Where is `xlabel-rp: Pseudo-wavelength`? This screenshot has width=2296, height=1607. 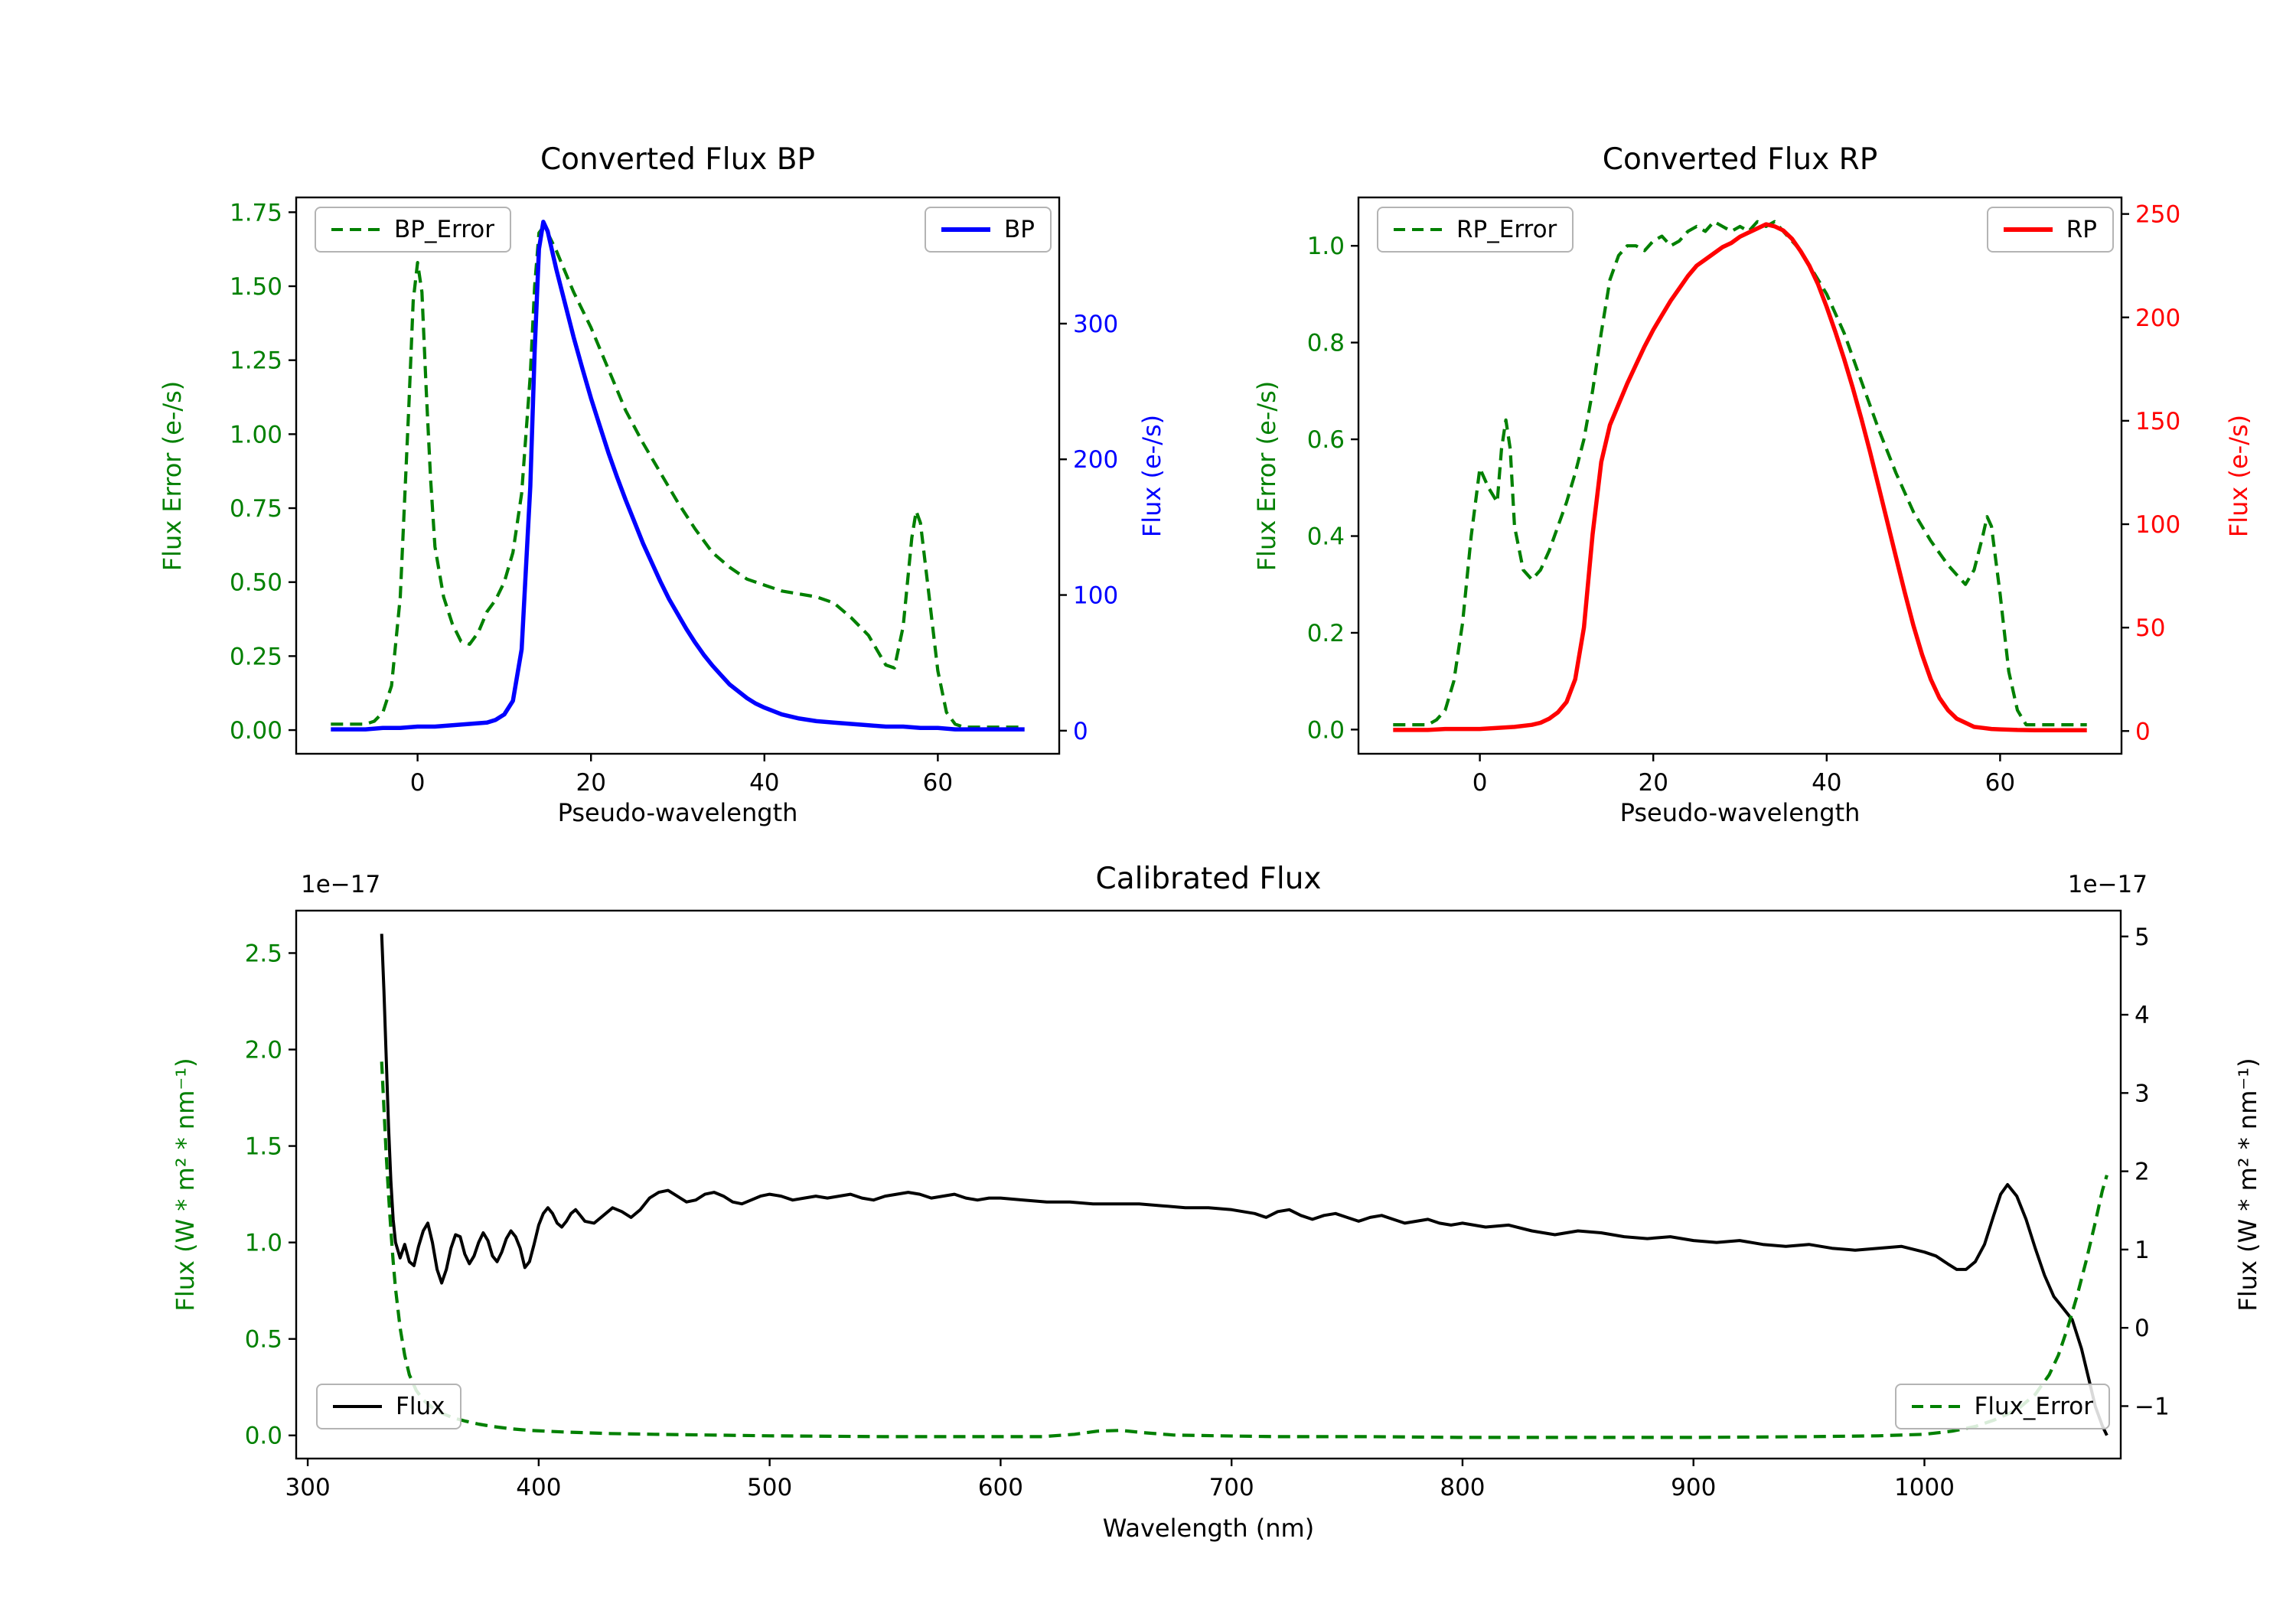
xlabel-rp: Pseudo-wavelength is located at coordinates (1740, 812).